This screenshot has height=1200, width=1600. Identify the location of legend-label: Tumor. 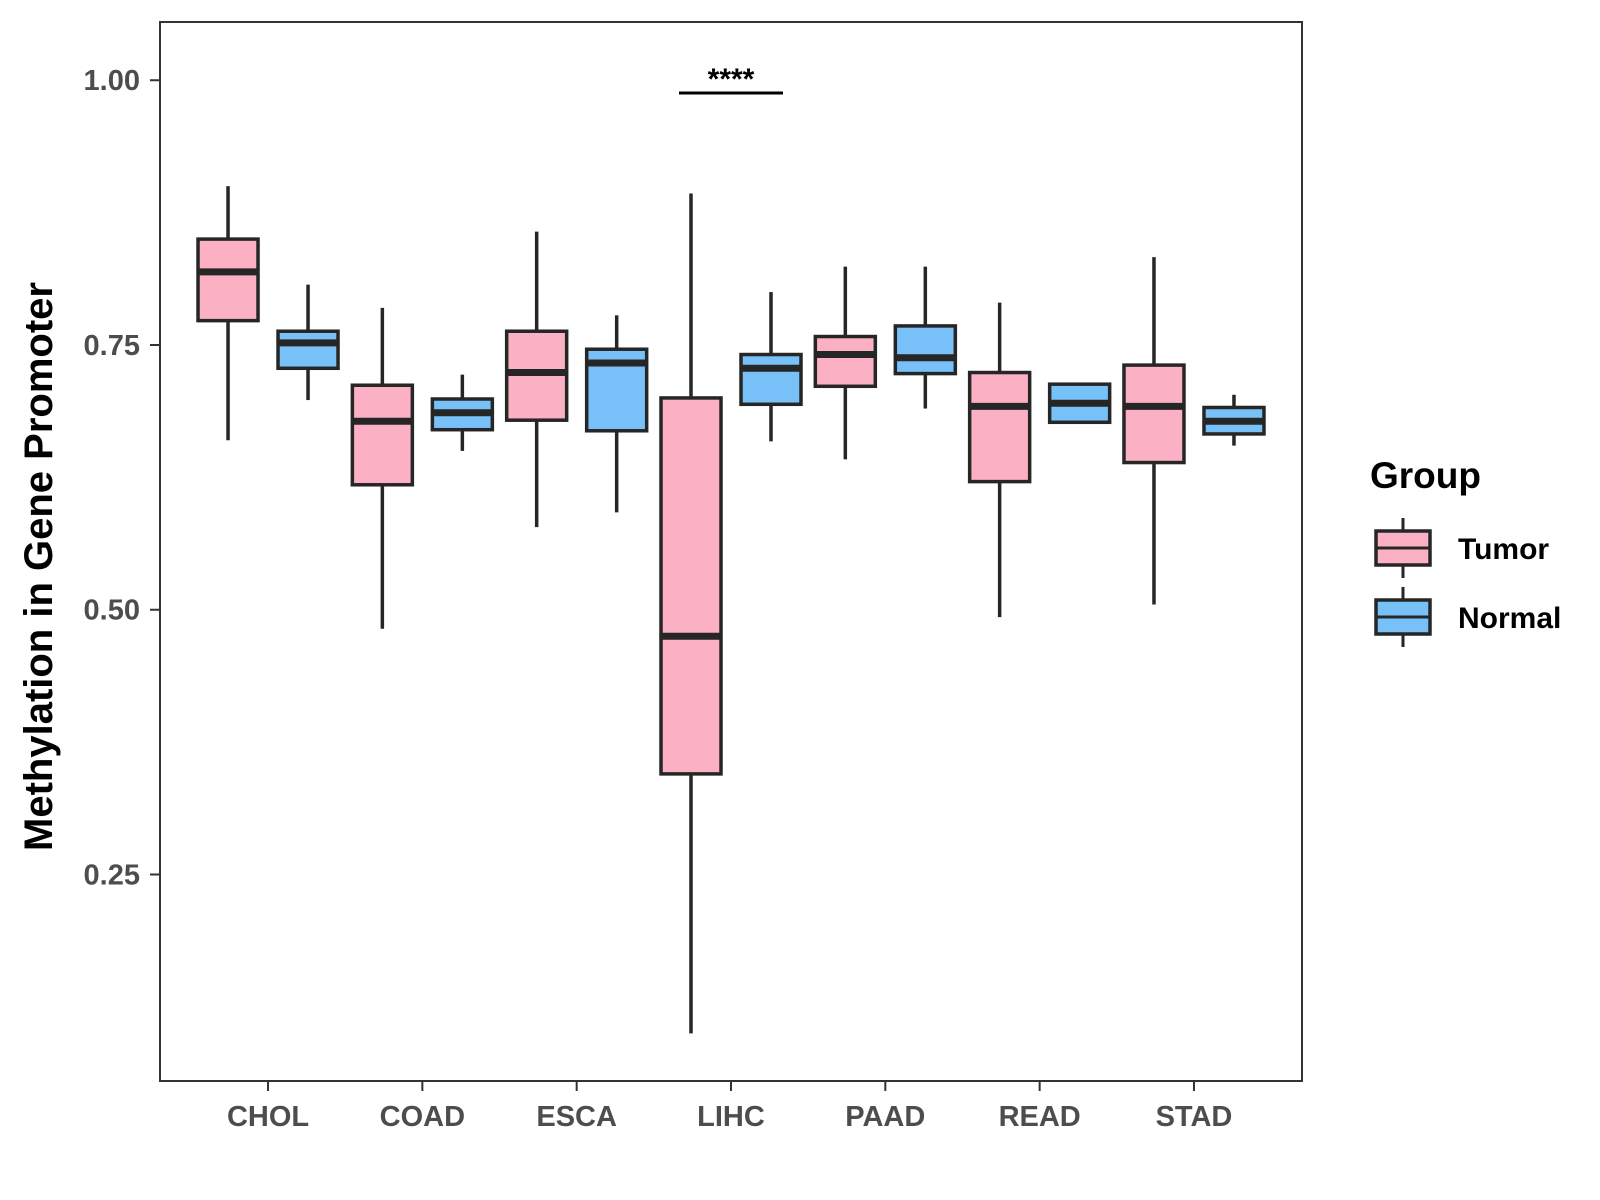
(1503, 549).